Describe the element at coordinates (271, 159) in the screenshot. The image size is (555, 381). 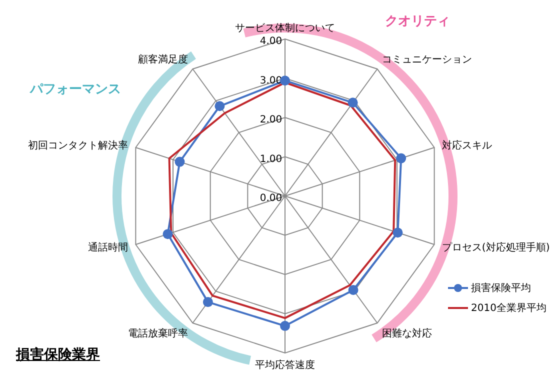
I see `y-tick-label: 1.00` at that location.